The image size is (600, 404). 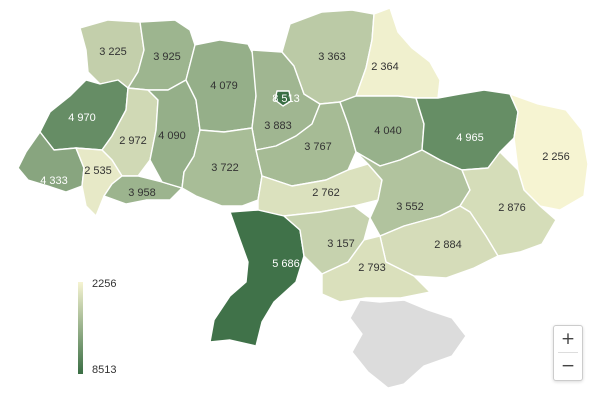 What do you see at coordinates (318, 147) in the screenshot?
I see `region-value-cherkasy: 3 767` at bounding box center [318, 147].